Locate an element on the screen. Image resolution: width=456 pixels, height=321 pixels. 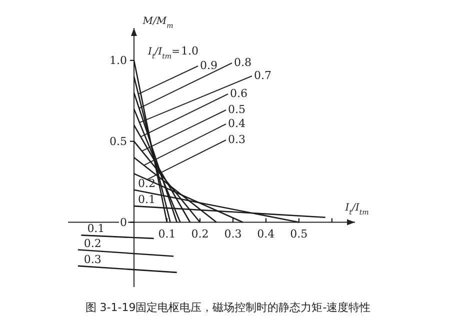
text: 0.7 is located at coordinates (263, 75).